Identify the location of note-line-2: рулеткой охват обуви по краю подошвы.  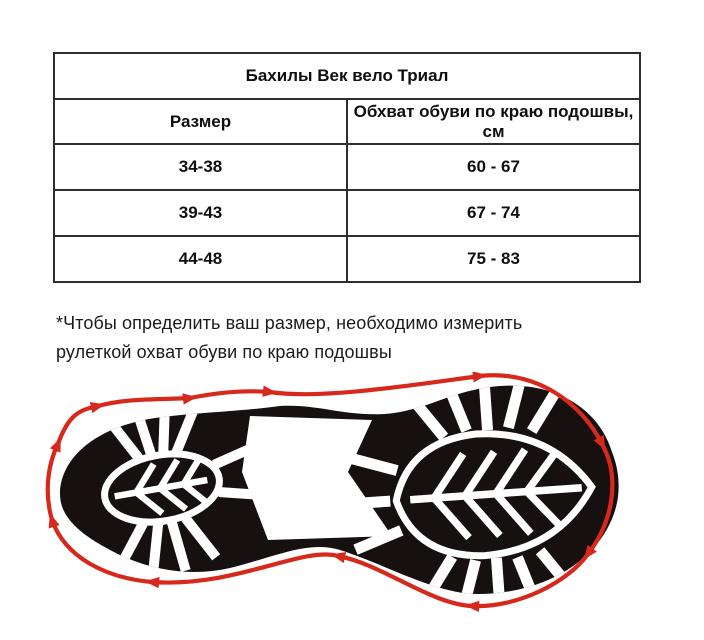
(224, 352).